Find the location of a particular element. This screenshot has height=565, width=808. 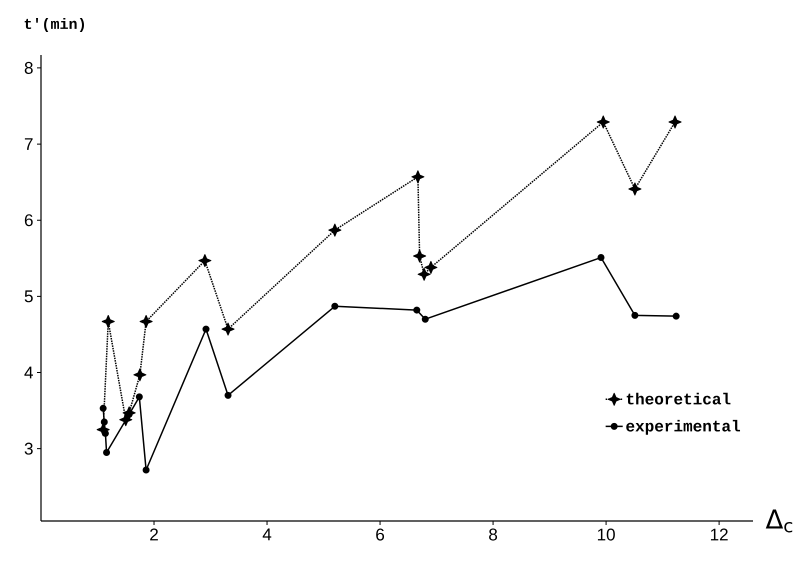

x-axis-title: Δ$_{c}$ is located at coordinates (779, 521).